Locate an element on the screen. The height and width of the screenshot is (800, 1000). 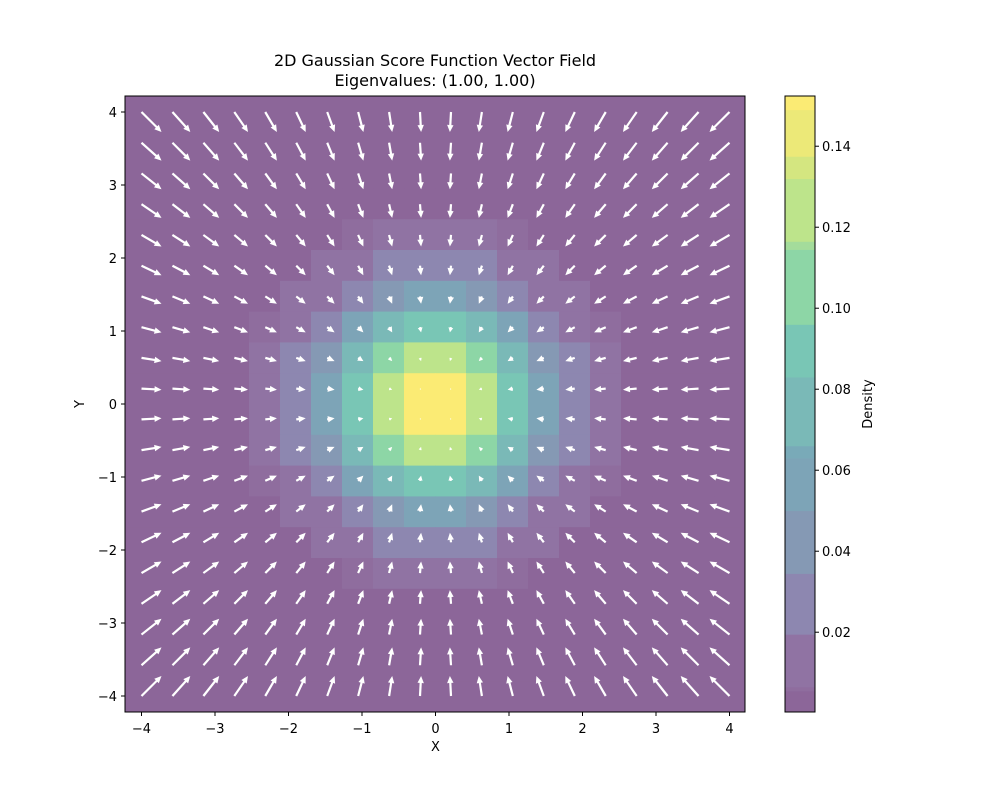
svg-text: 0.14 is located at coordinates (836, 147).